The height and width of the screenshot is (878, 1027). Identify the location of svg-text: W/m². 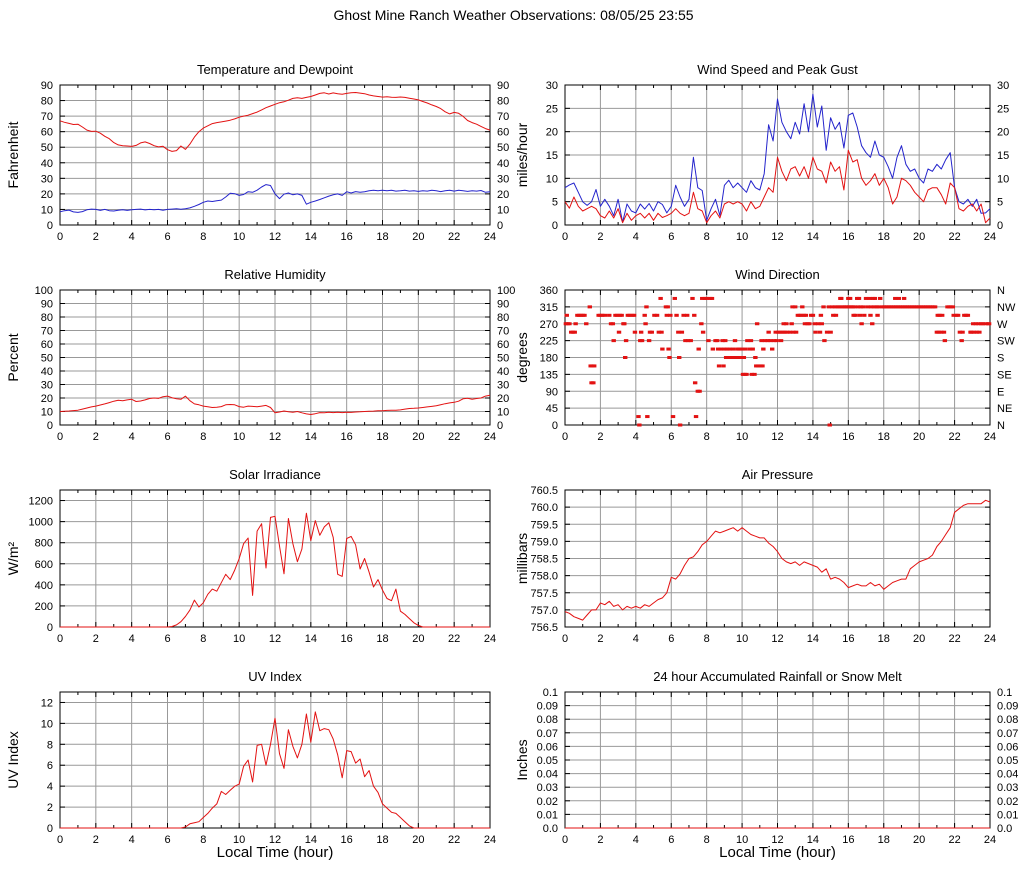
(13, 558).